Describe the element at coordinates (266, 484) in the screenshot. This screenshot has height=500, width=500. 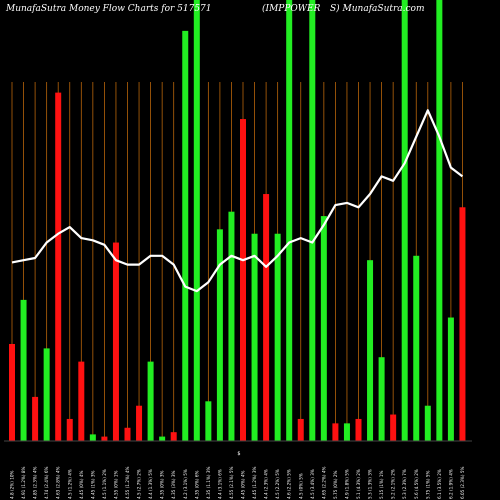
I see `x-tick-label: 4.4 (2.3%) 4%` at that location.